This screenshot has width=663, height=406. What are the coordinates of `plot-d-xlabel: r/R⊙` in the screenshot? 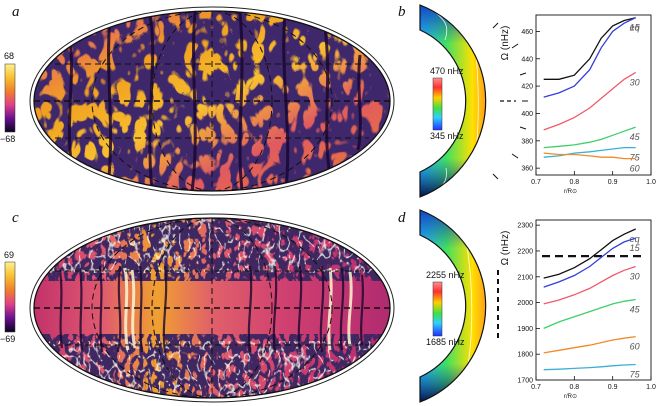 It's located at (570, 397).